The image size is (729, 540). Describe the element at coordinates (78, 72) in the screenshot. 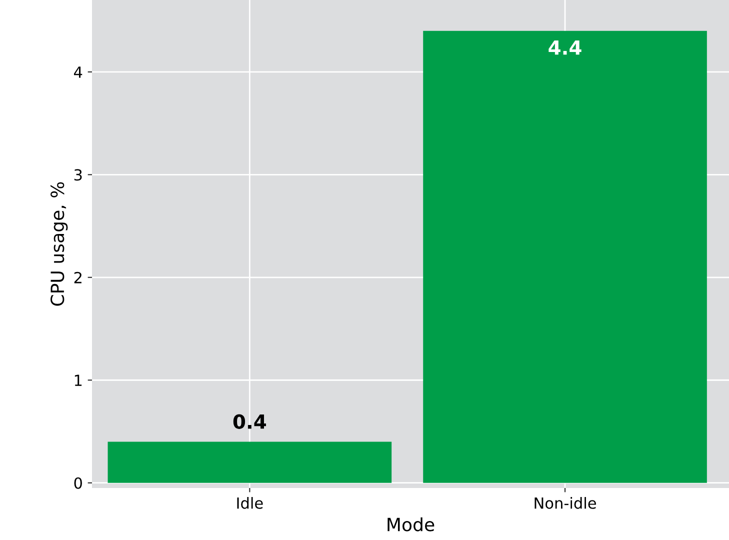

I see `y-tick-label: 4` at that location.